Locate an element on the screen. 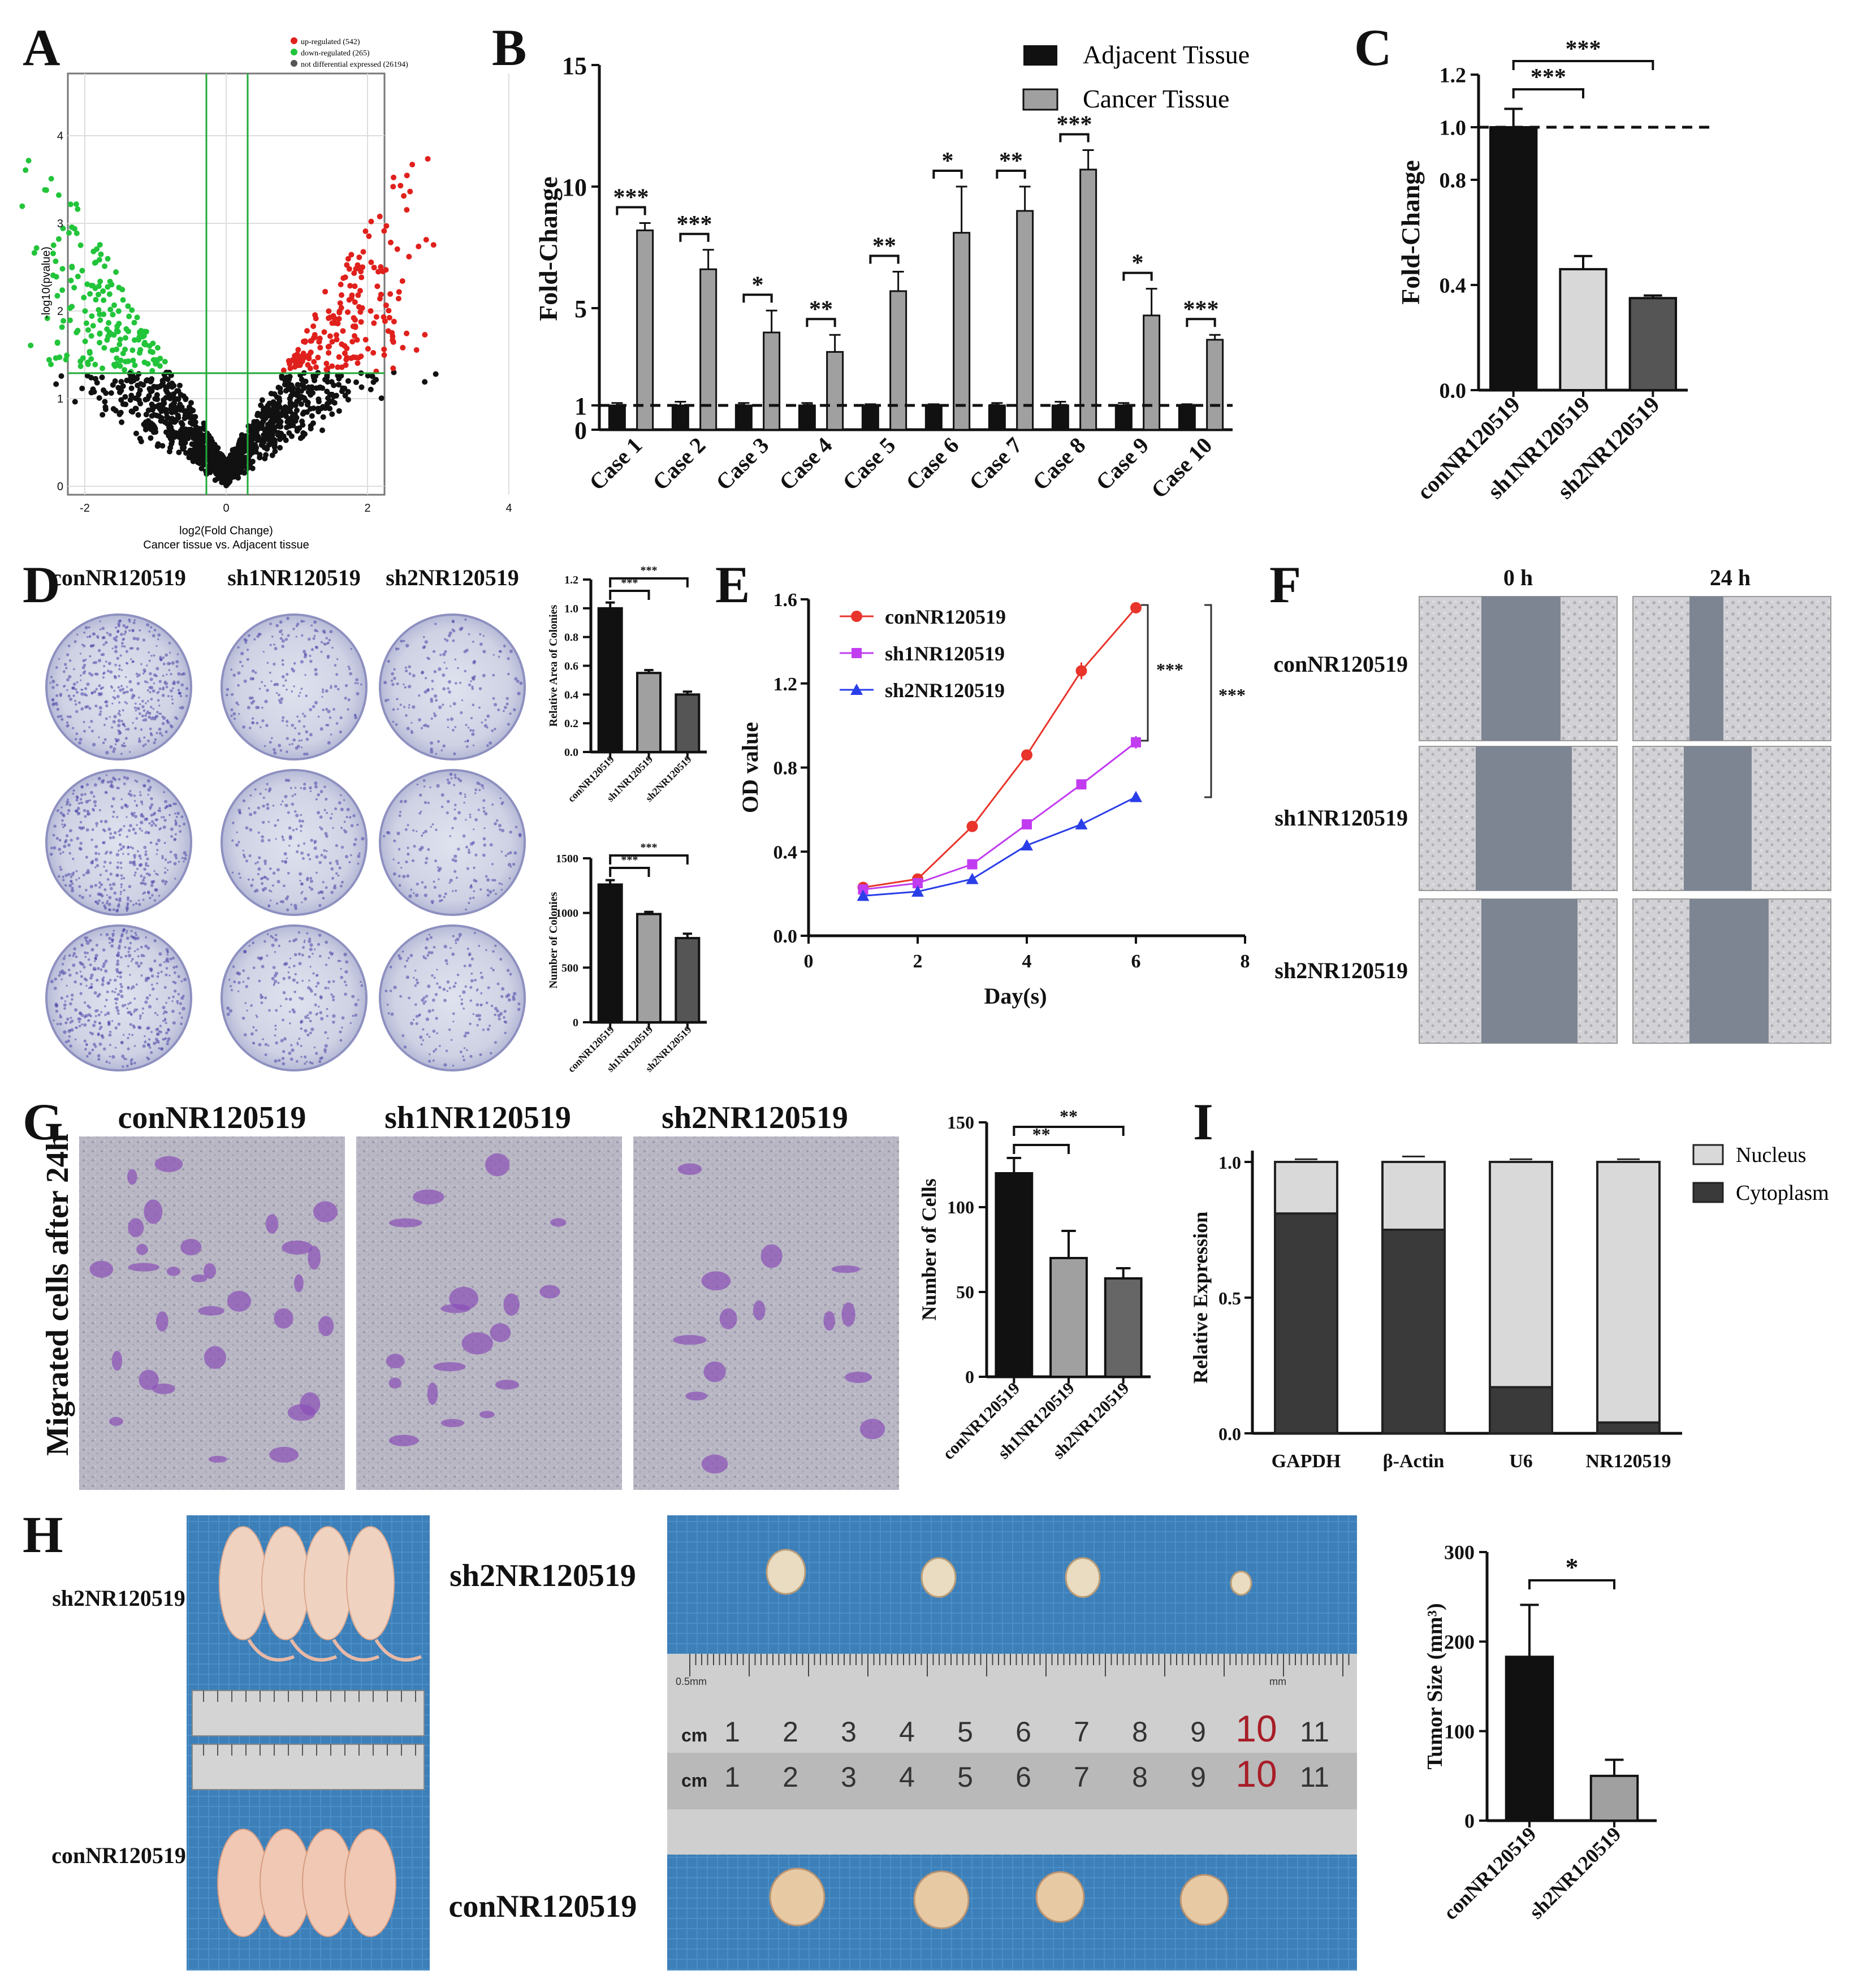 Image resolution: width=1854 pixels, height=1988 pixels. panel-label-b: B is located at coordinates (509, 47).